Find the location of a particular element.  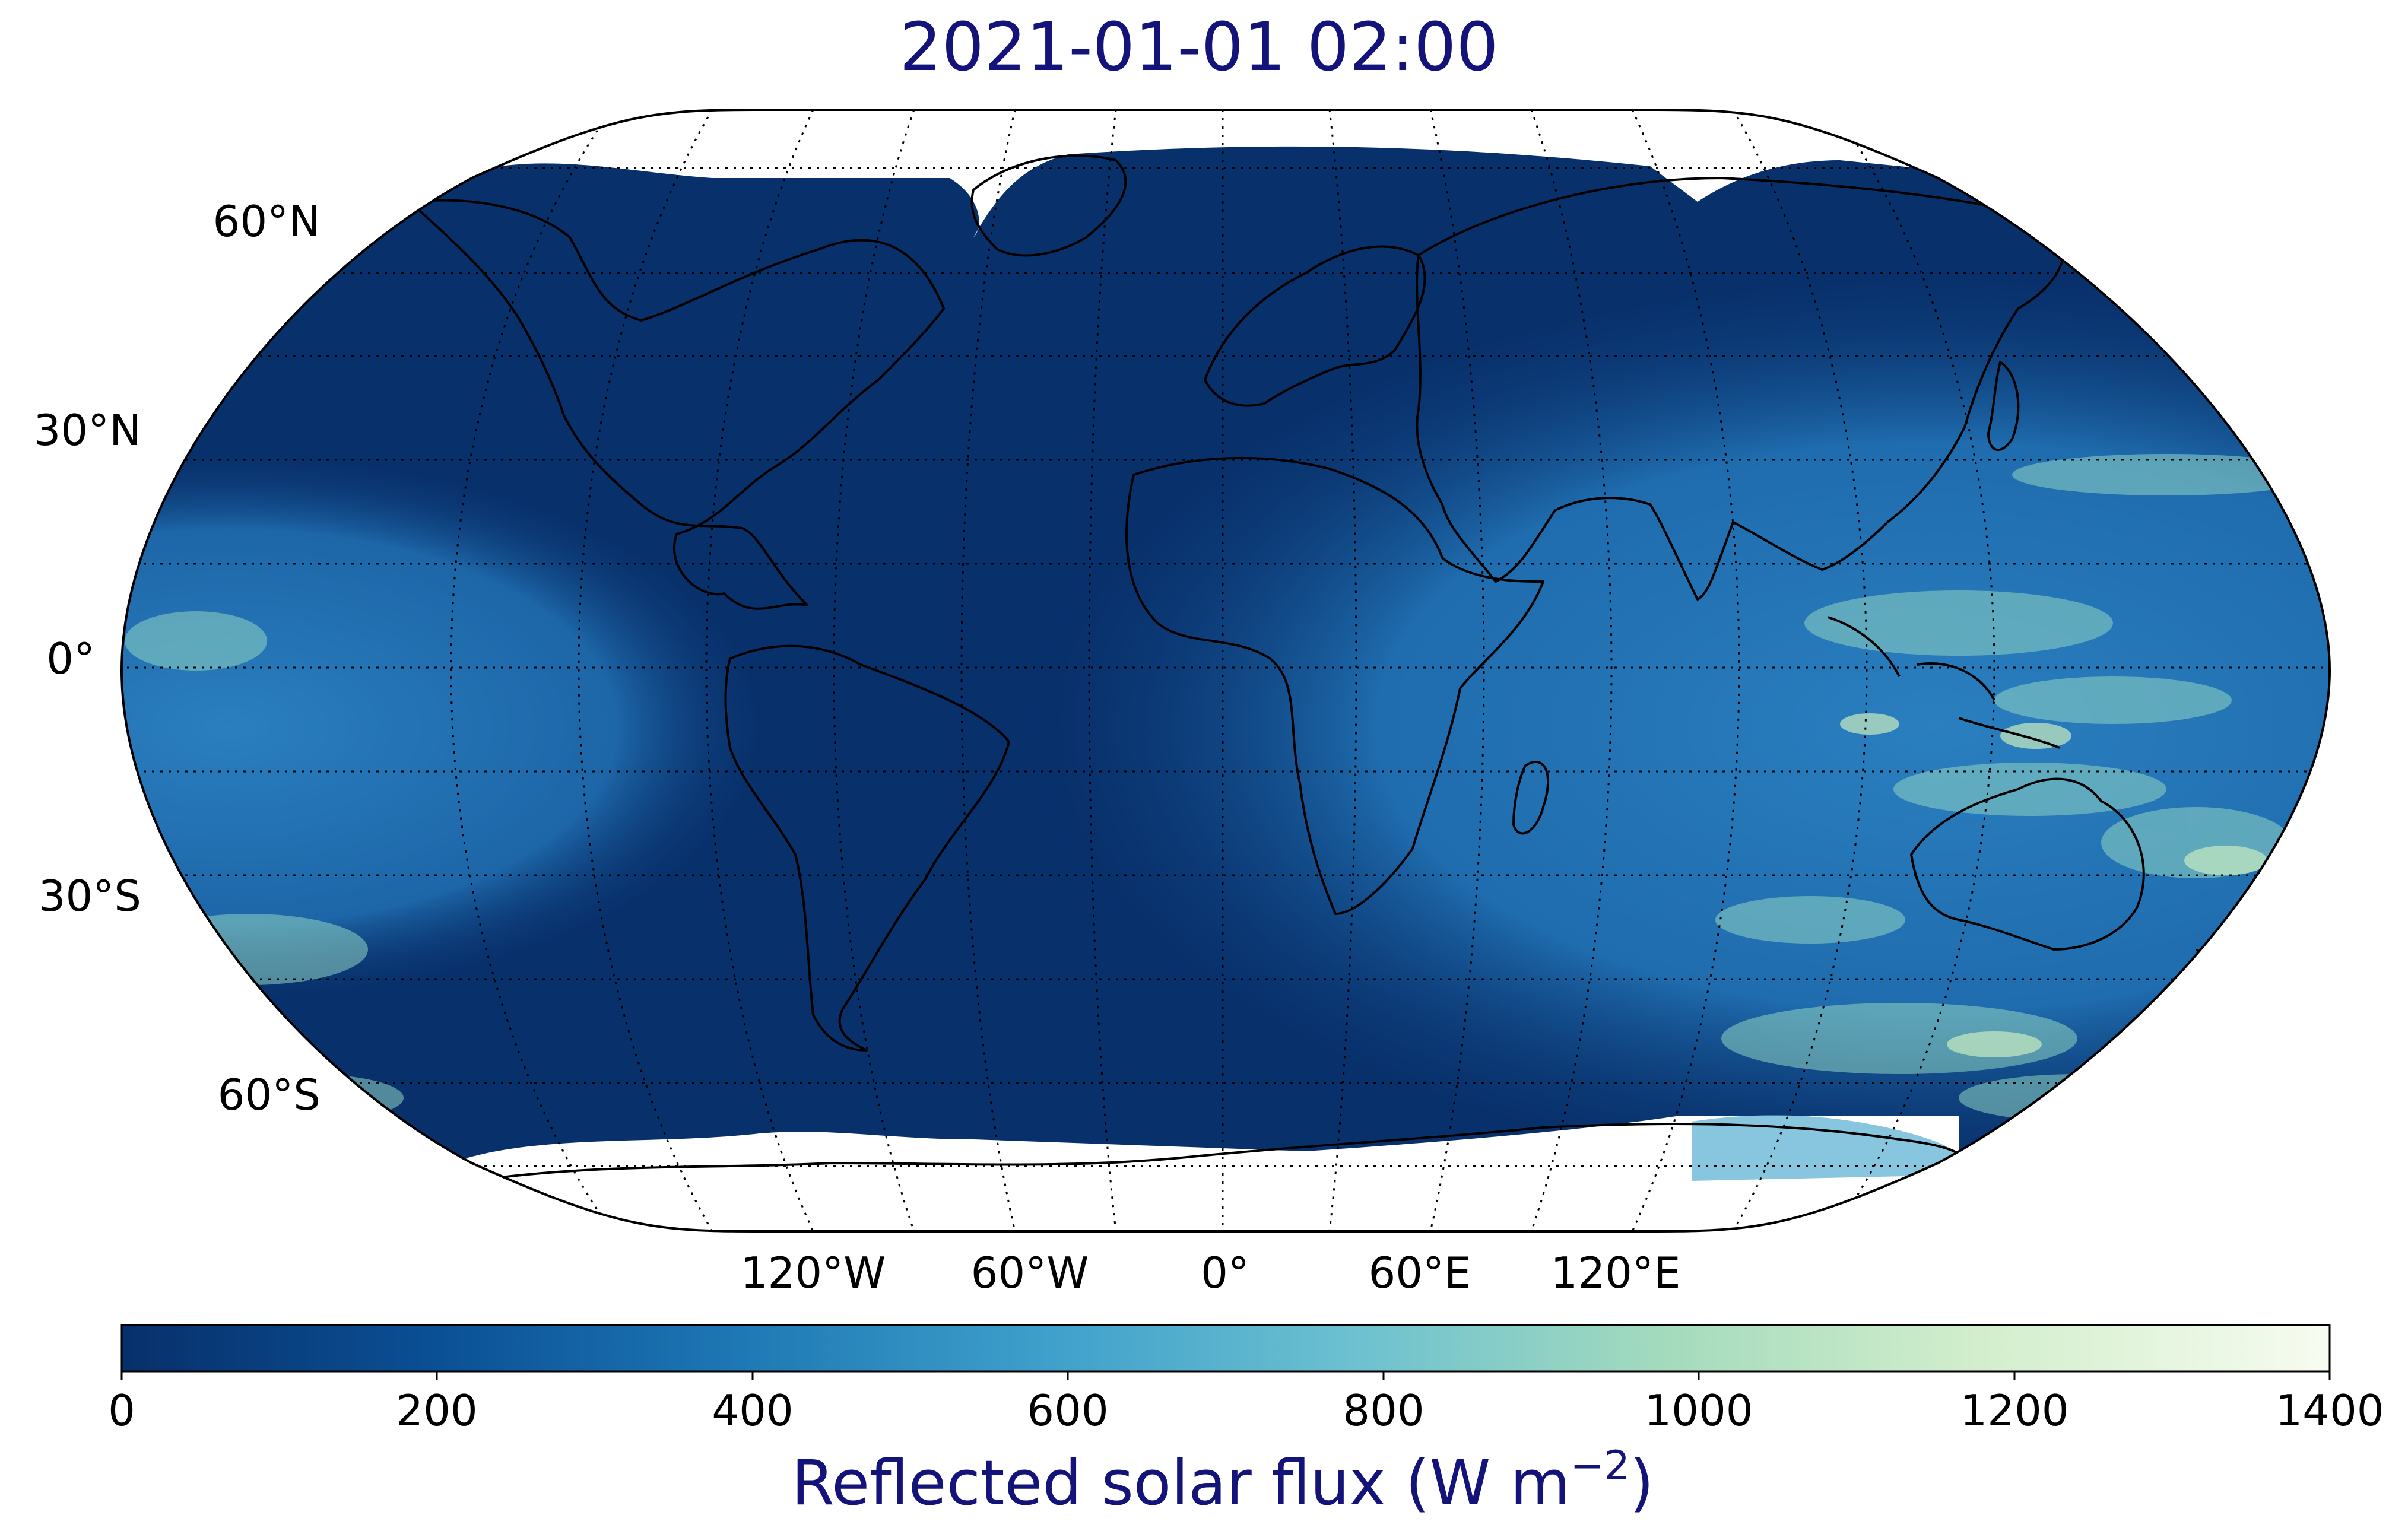

colorbar-tick-label: 1000 is located at coordinates (1698, 1410).